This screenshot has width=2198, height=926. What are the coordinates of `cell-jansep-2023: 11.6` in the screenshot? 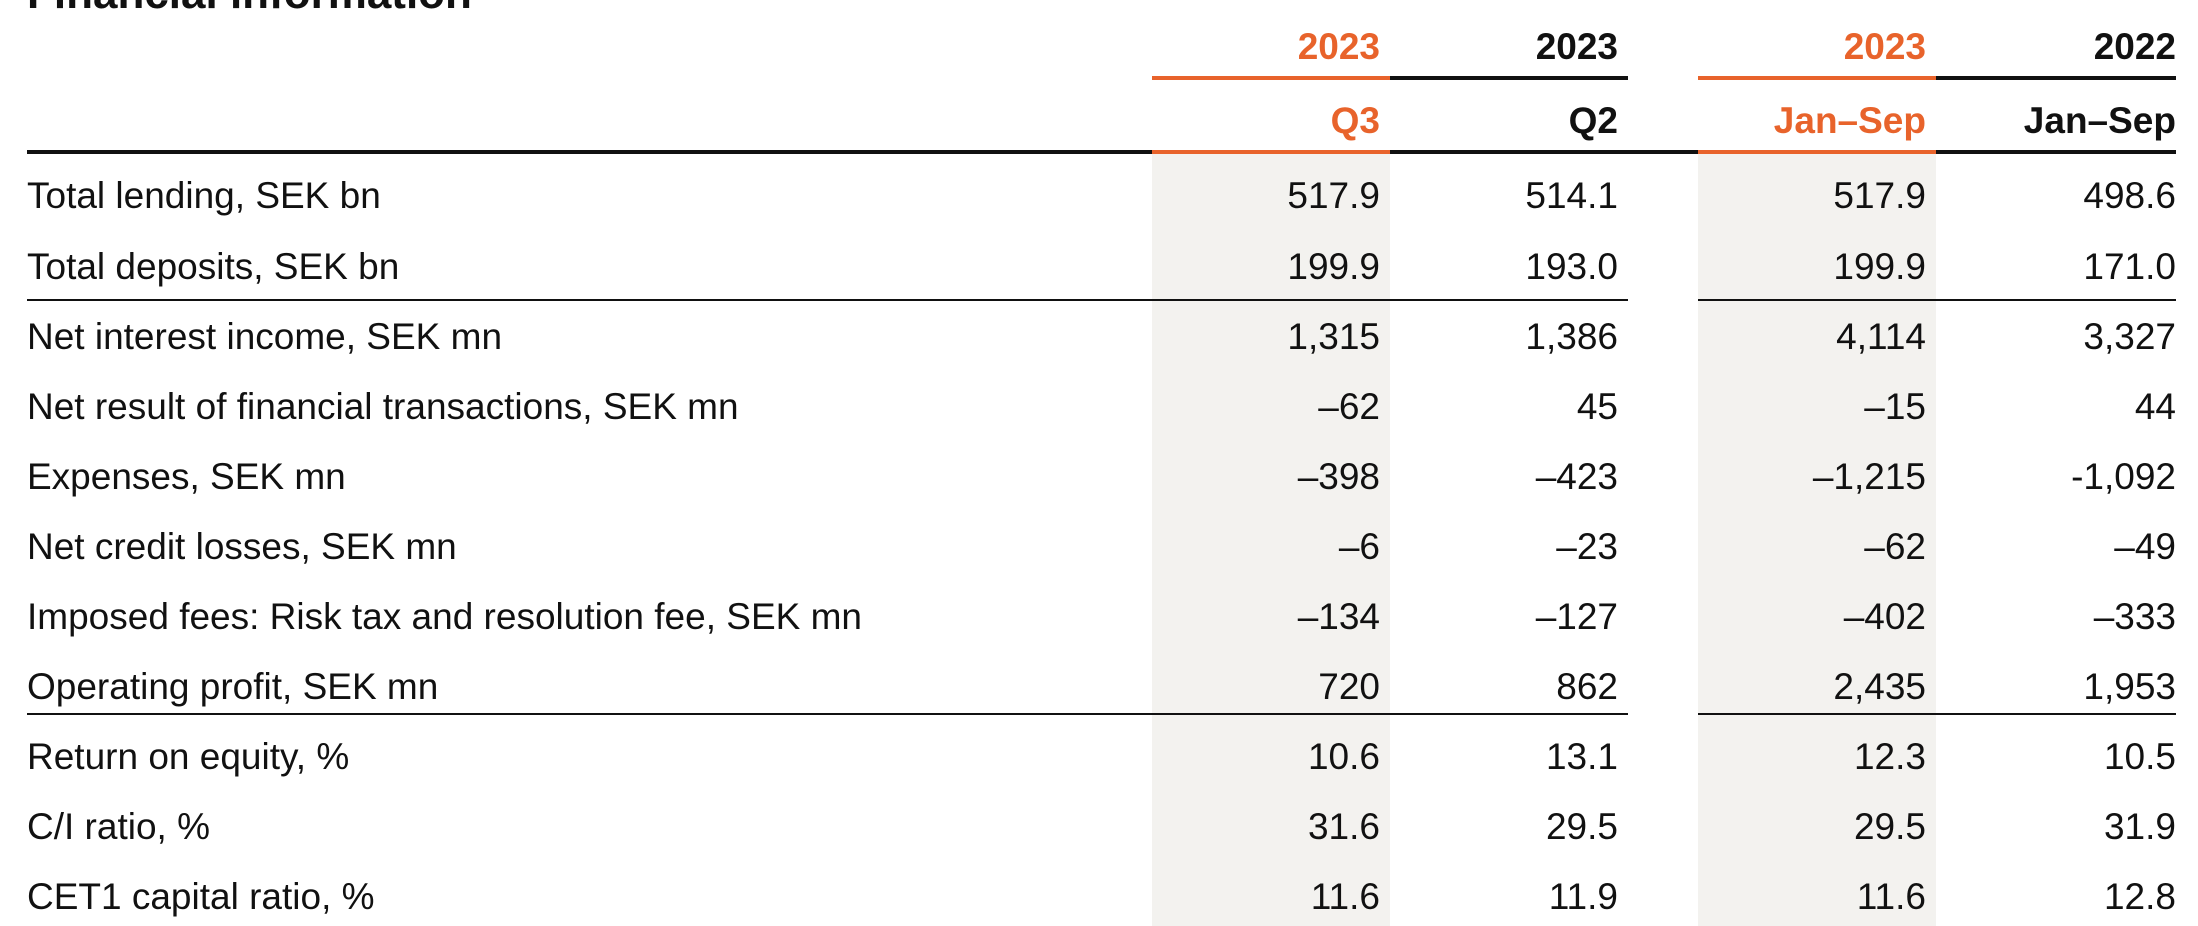 It's located at (1891, 896).